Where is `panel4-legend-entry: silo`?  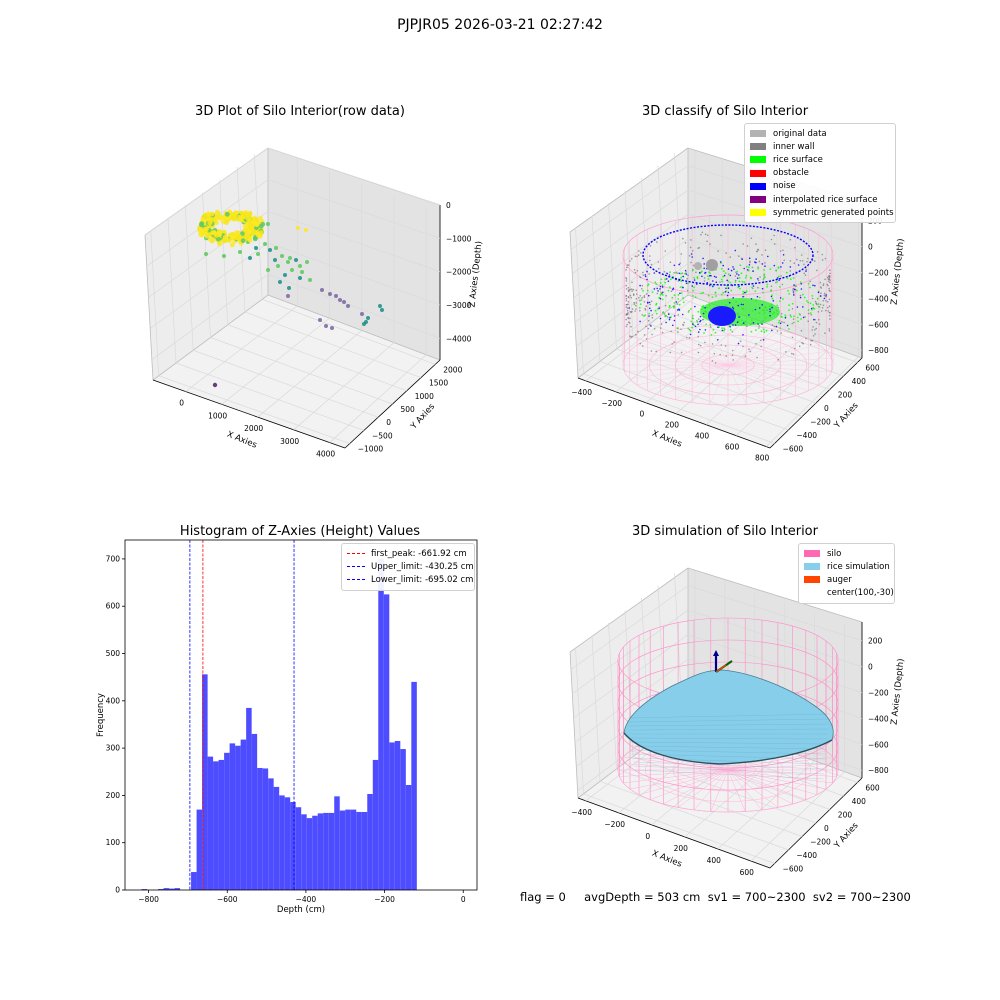
panel4-legend-entry: silo is located at coordinates (846, 553).